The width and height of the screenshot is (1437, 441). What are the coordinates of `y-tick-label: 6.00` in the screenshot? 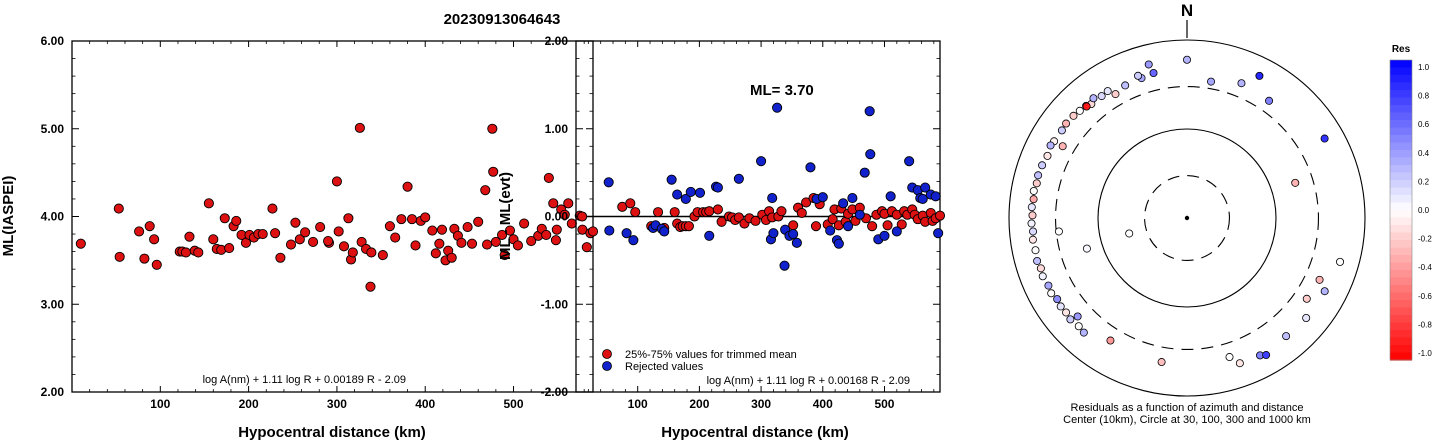 It's located at (53, 41).